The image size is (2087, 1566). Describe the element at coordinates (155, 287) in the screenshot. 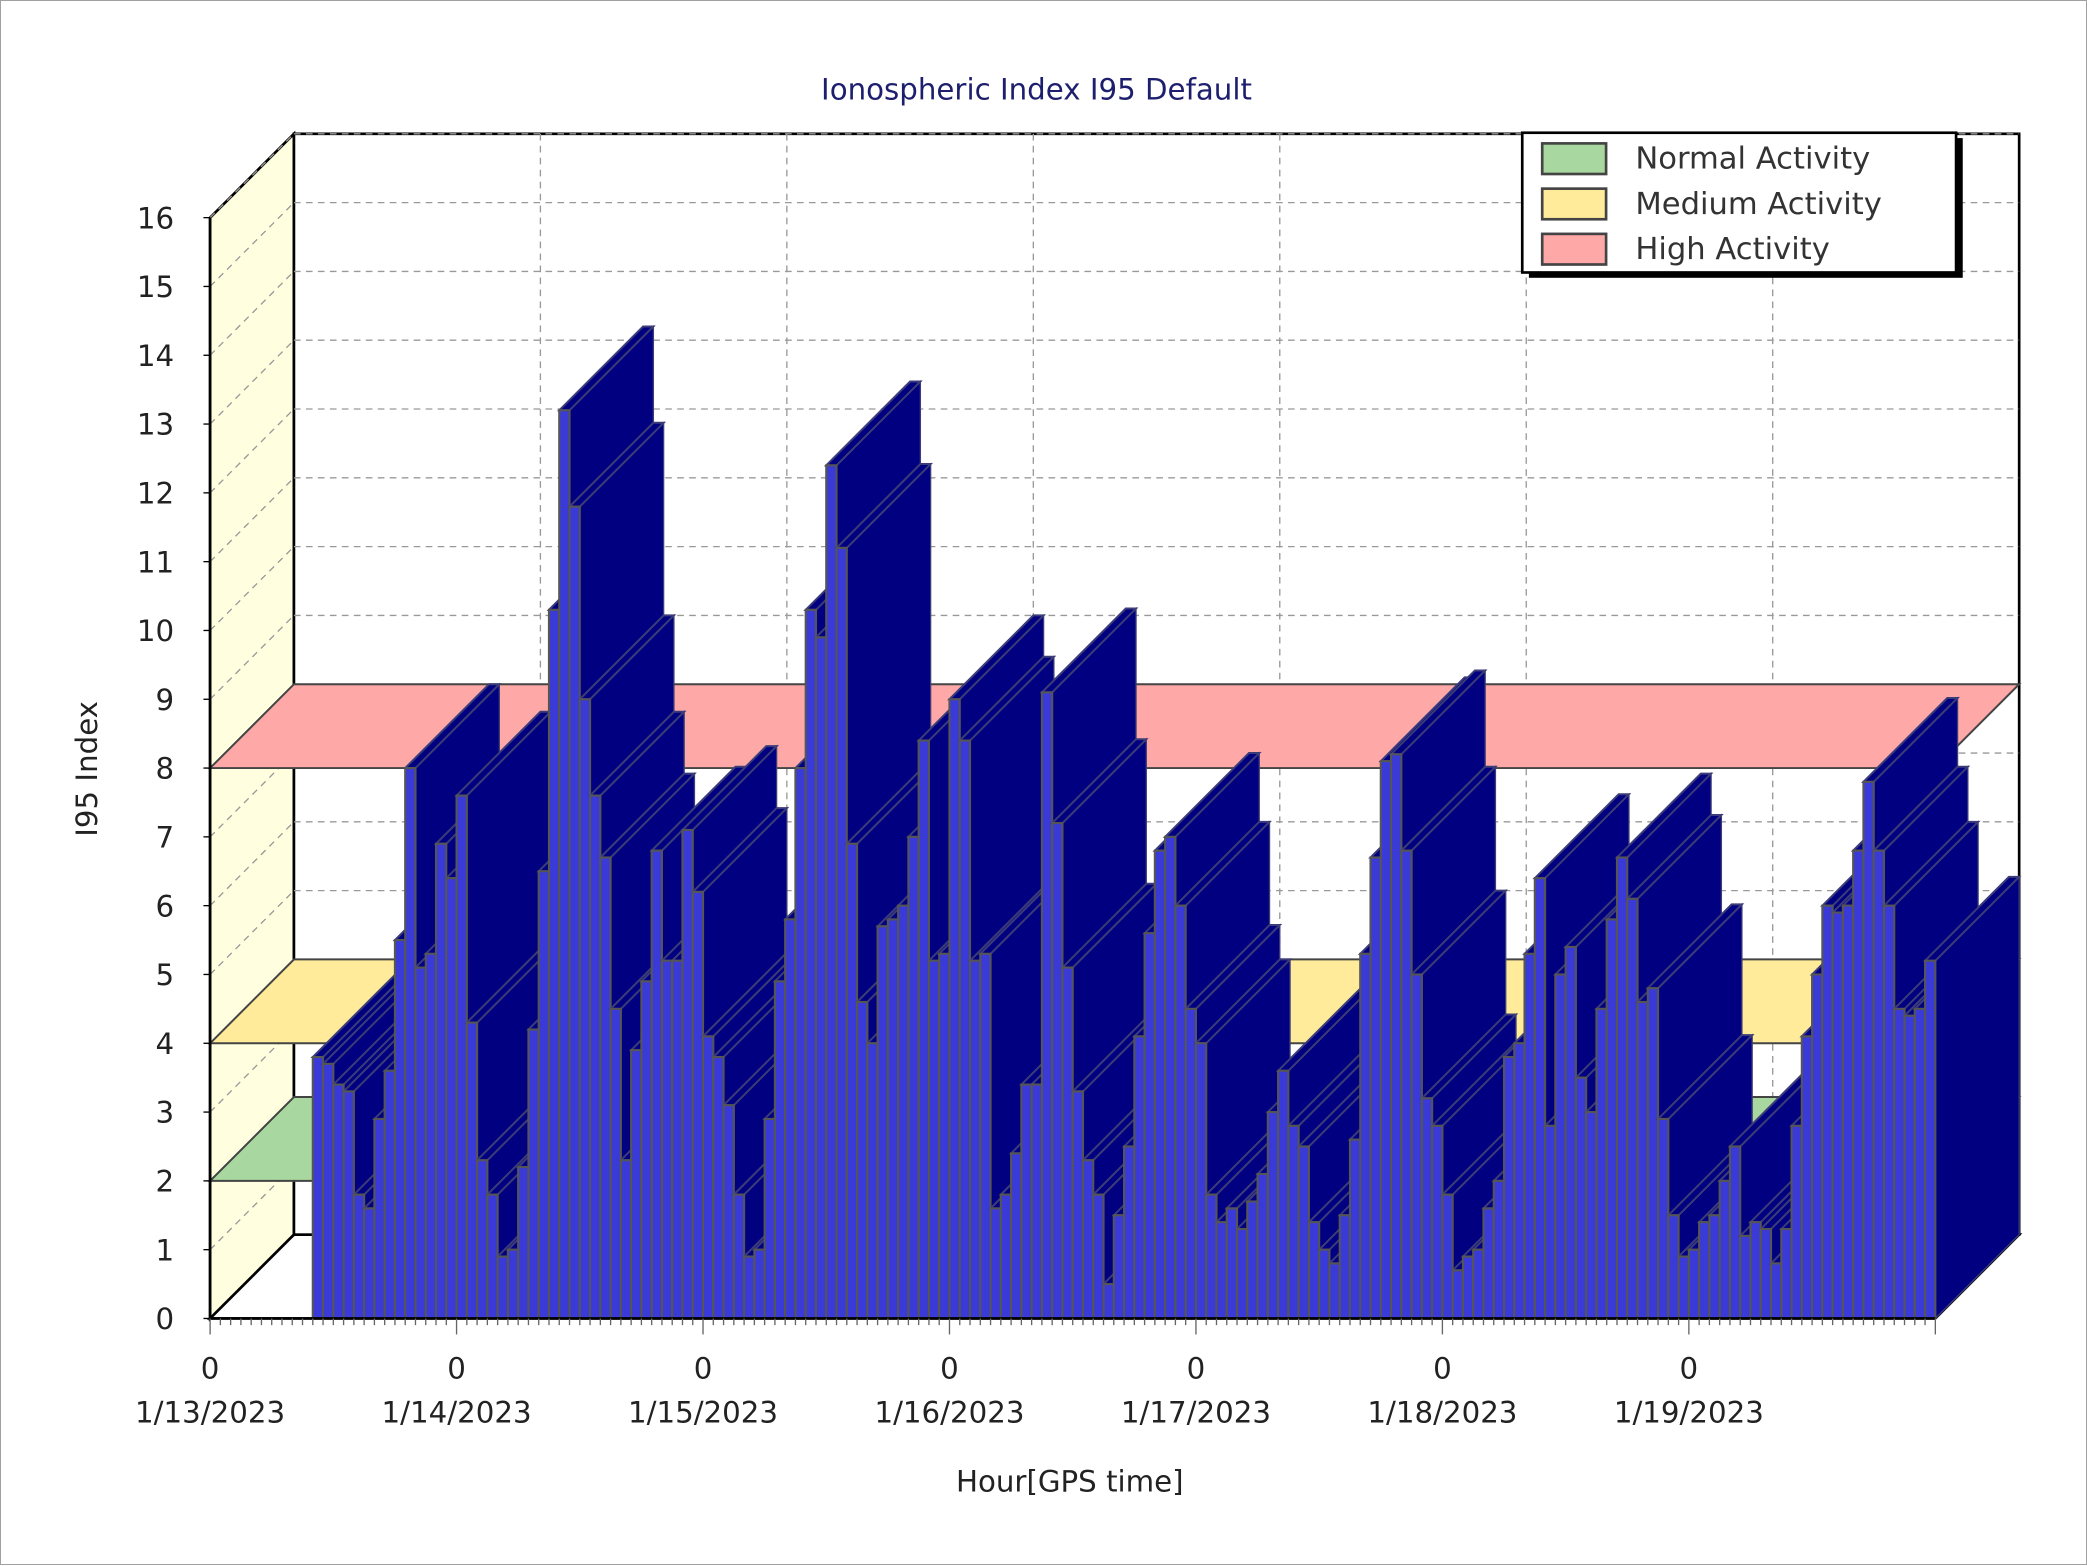

I see `y-tick-label: 15` at that location.